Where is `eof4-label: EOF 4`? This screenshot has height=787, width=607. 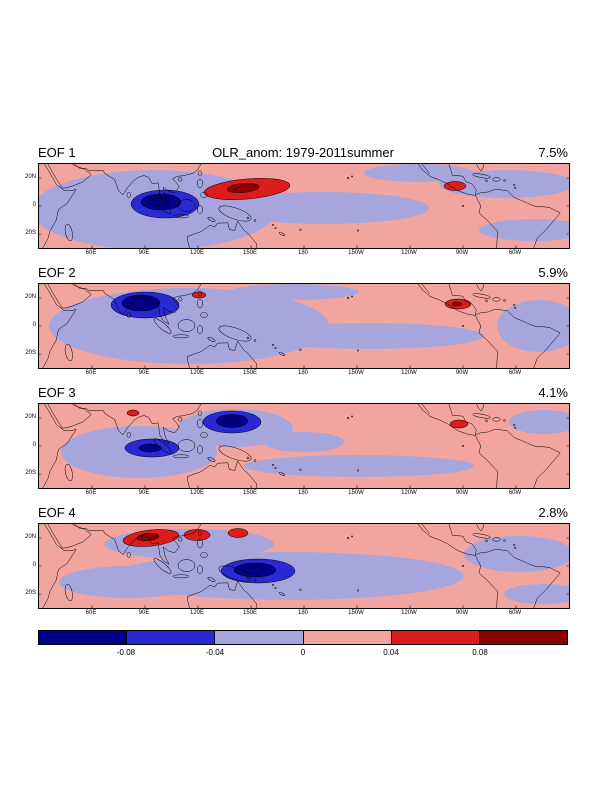 eof4-label: EOF 4 is located at coordinates (57, 512).